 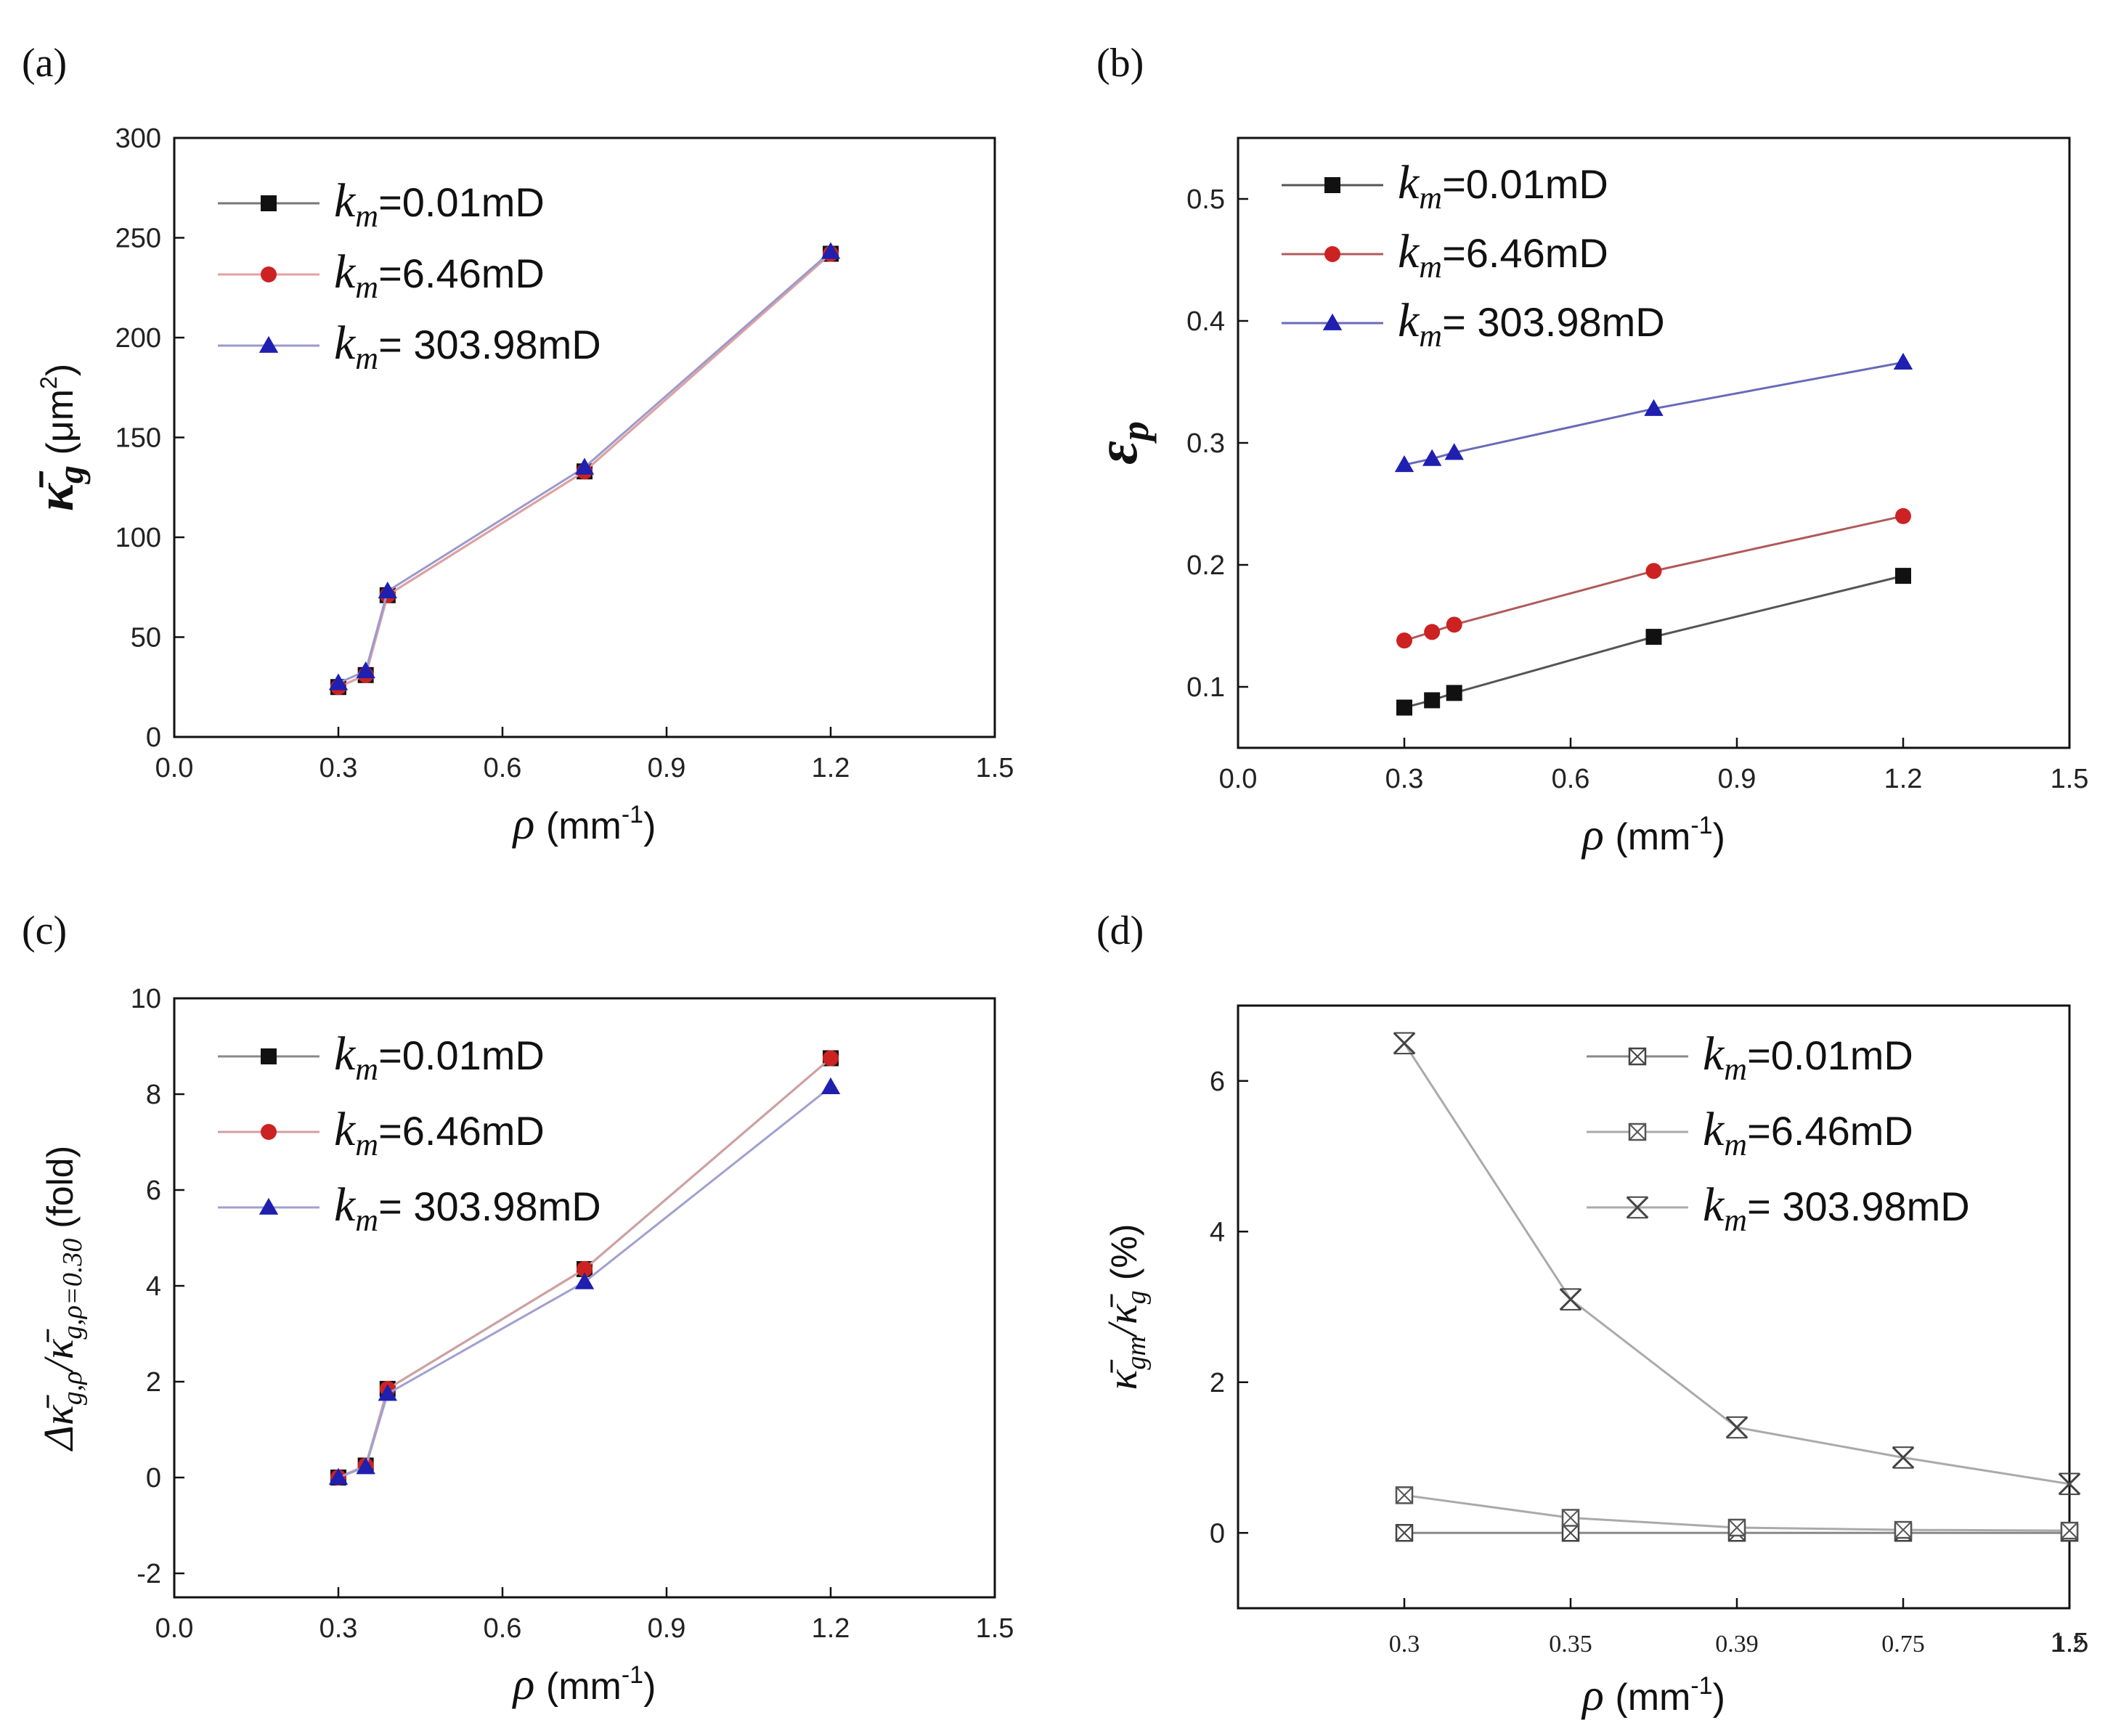 I want to click on y-tick-label: 100, so click(x=138, y=538).